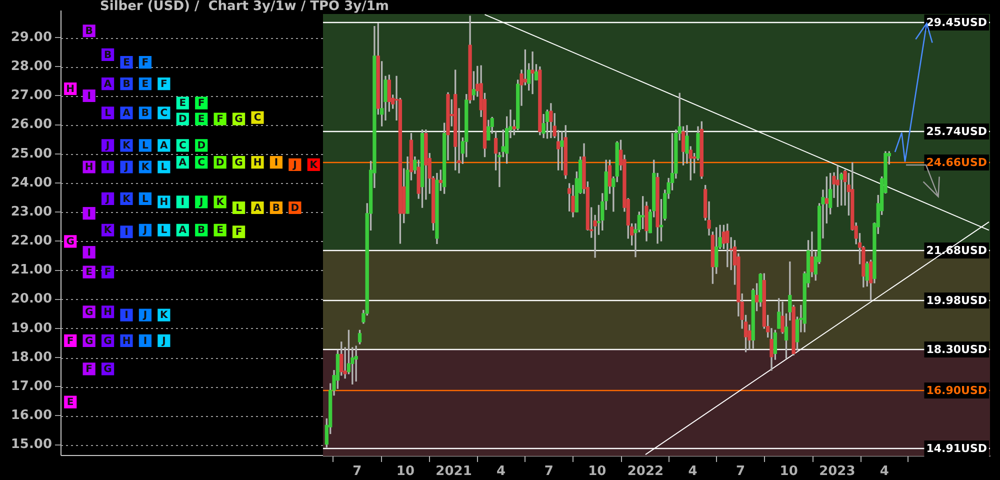 The width and height of the screenshot is (1000, 480). I want to click on ref-line-label: 19.98USD, so click(956, 300).